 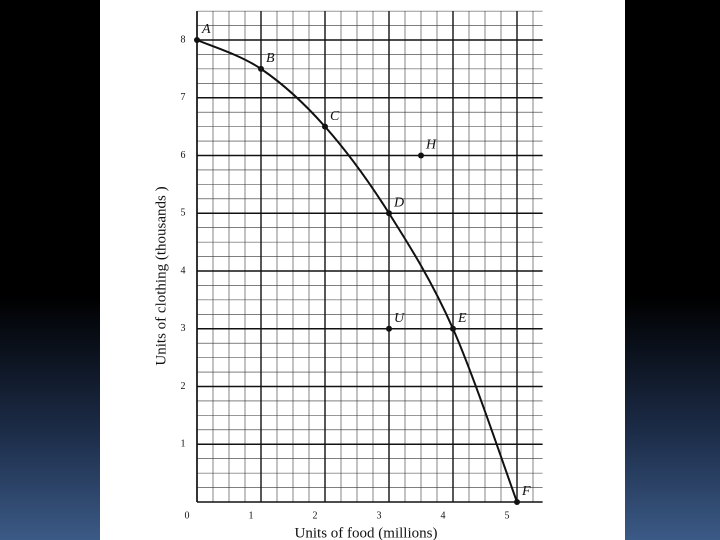 What do you see at coordinates (187, 515) in the screenshot?
I see `x-tick-label: 0` at bounding box center [187, 515].